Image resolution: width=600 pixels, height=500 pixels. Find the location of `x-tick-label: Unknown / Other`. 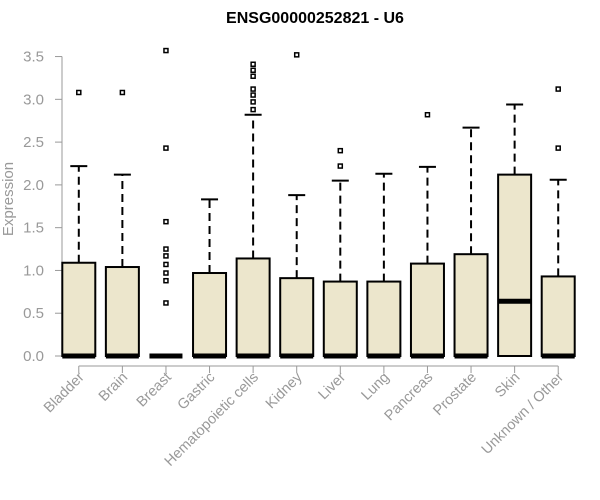

x-tick-label: Unknown / Other is located at coordinates (523, 413).